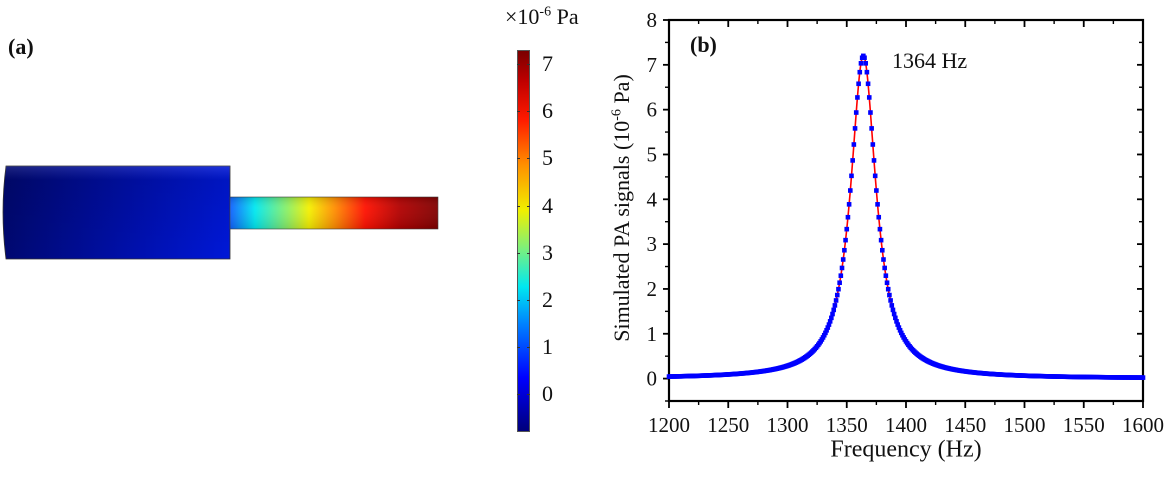 This screenshot has height=480, width=1174. Describe the element at coordinates (652, 334) in the screenshot. I see `y-tick-label: 1` at that location.